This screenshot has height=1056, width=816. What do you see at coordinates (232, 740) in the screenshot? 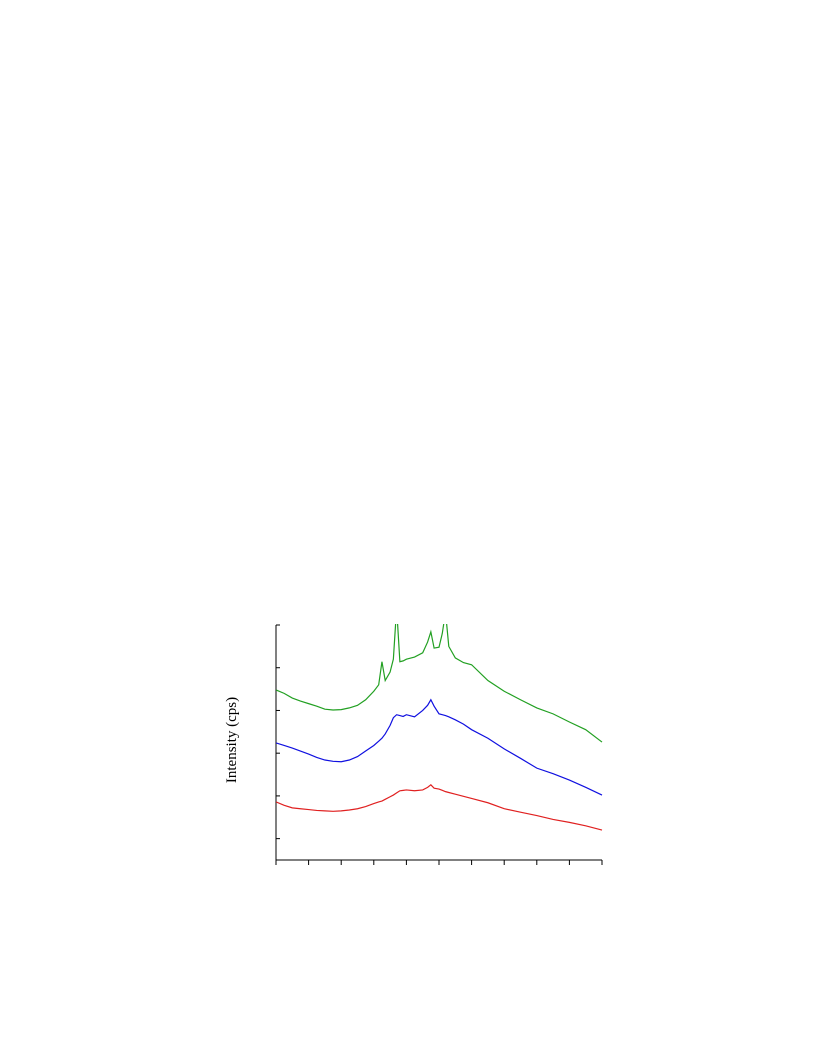
I see `y-axis-label: Intensity (cps)` at bounding box center [232, 740].